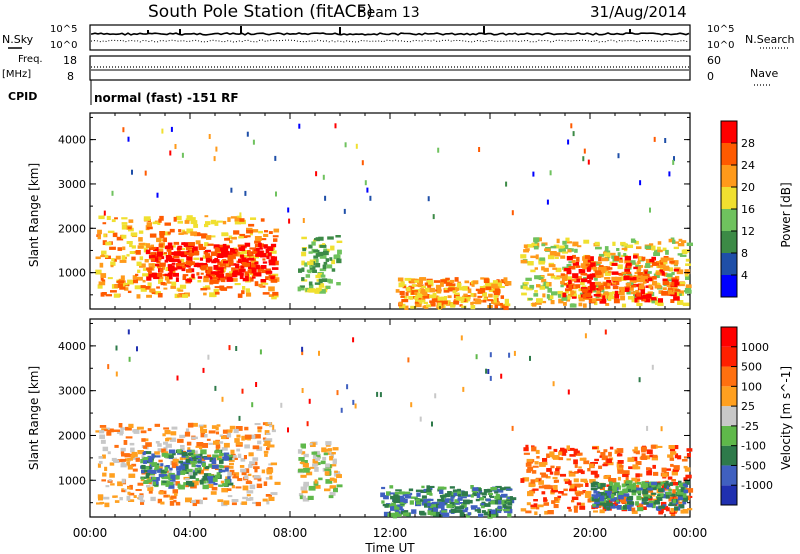 The image size is (800, 554). I want to click on xtick-label: 00:00, so click(690, 533).